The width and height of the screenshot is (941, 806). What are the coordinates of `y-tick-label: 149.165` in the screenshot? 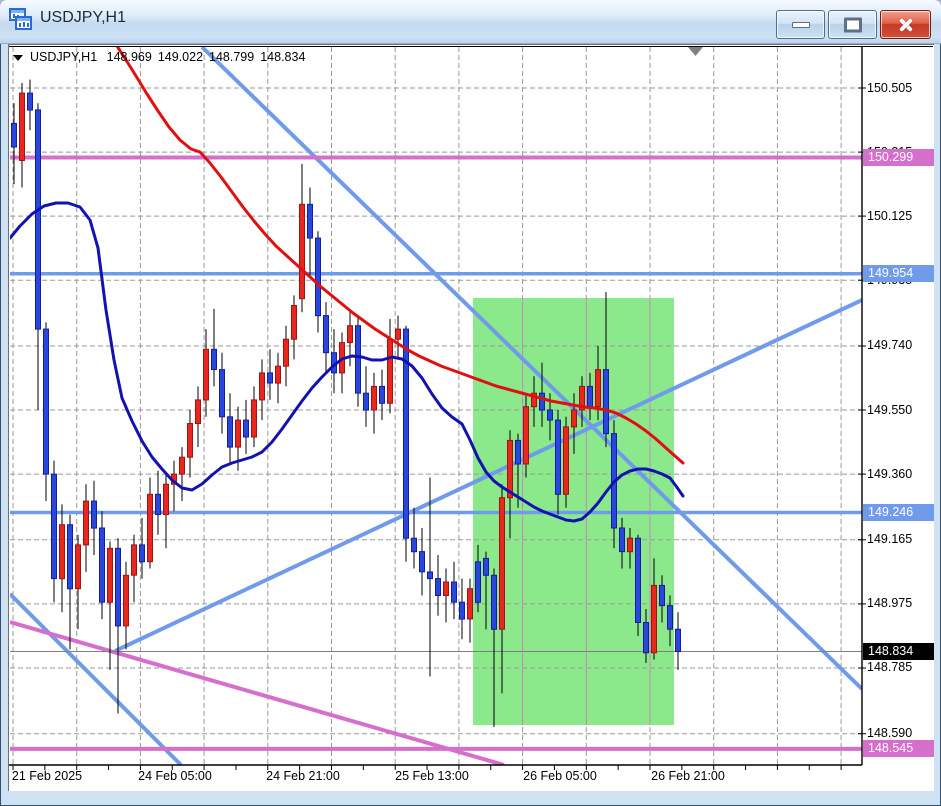 It's located at (890, 539).